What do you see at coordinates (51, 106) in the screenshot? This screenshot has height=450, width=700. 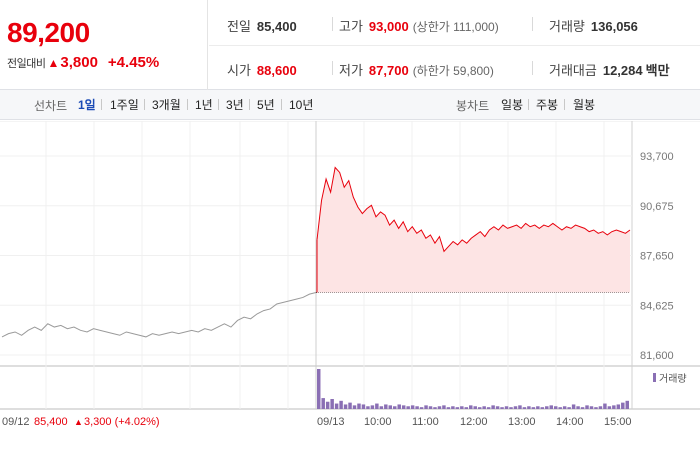 I see `line-chart-title: 선차트` at bounding box center [51, 106].